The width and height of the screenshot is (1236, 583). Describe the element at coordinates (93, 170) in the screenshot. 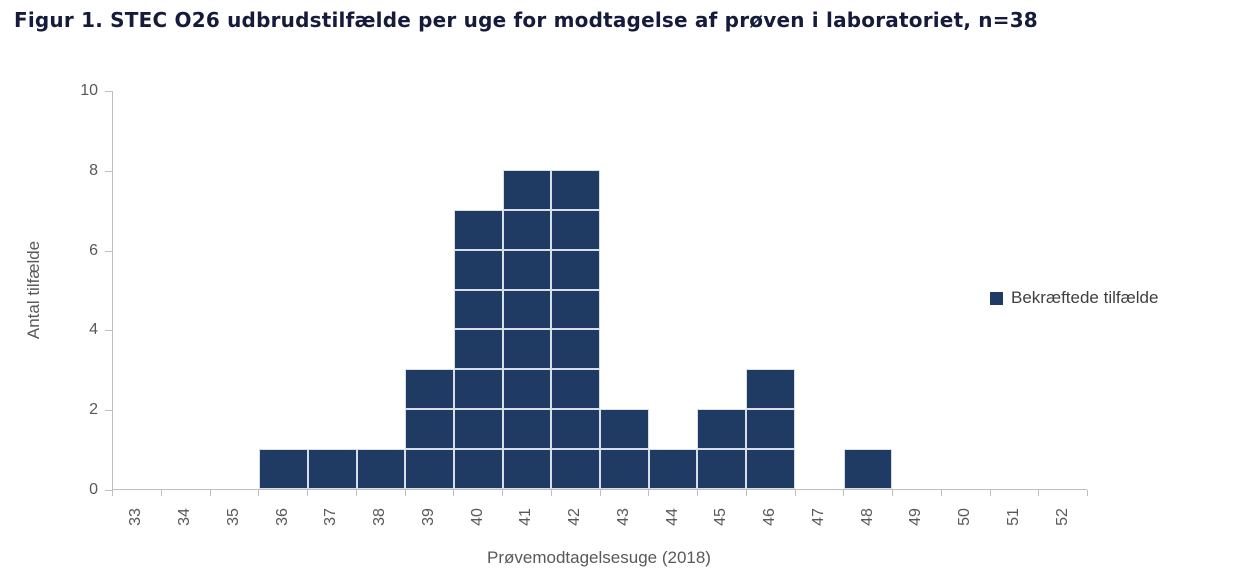

I see `y-tick-label: 8` at that location.